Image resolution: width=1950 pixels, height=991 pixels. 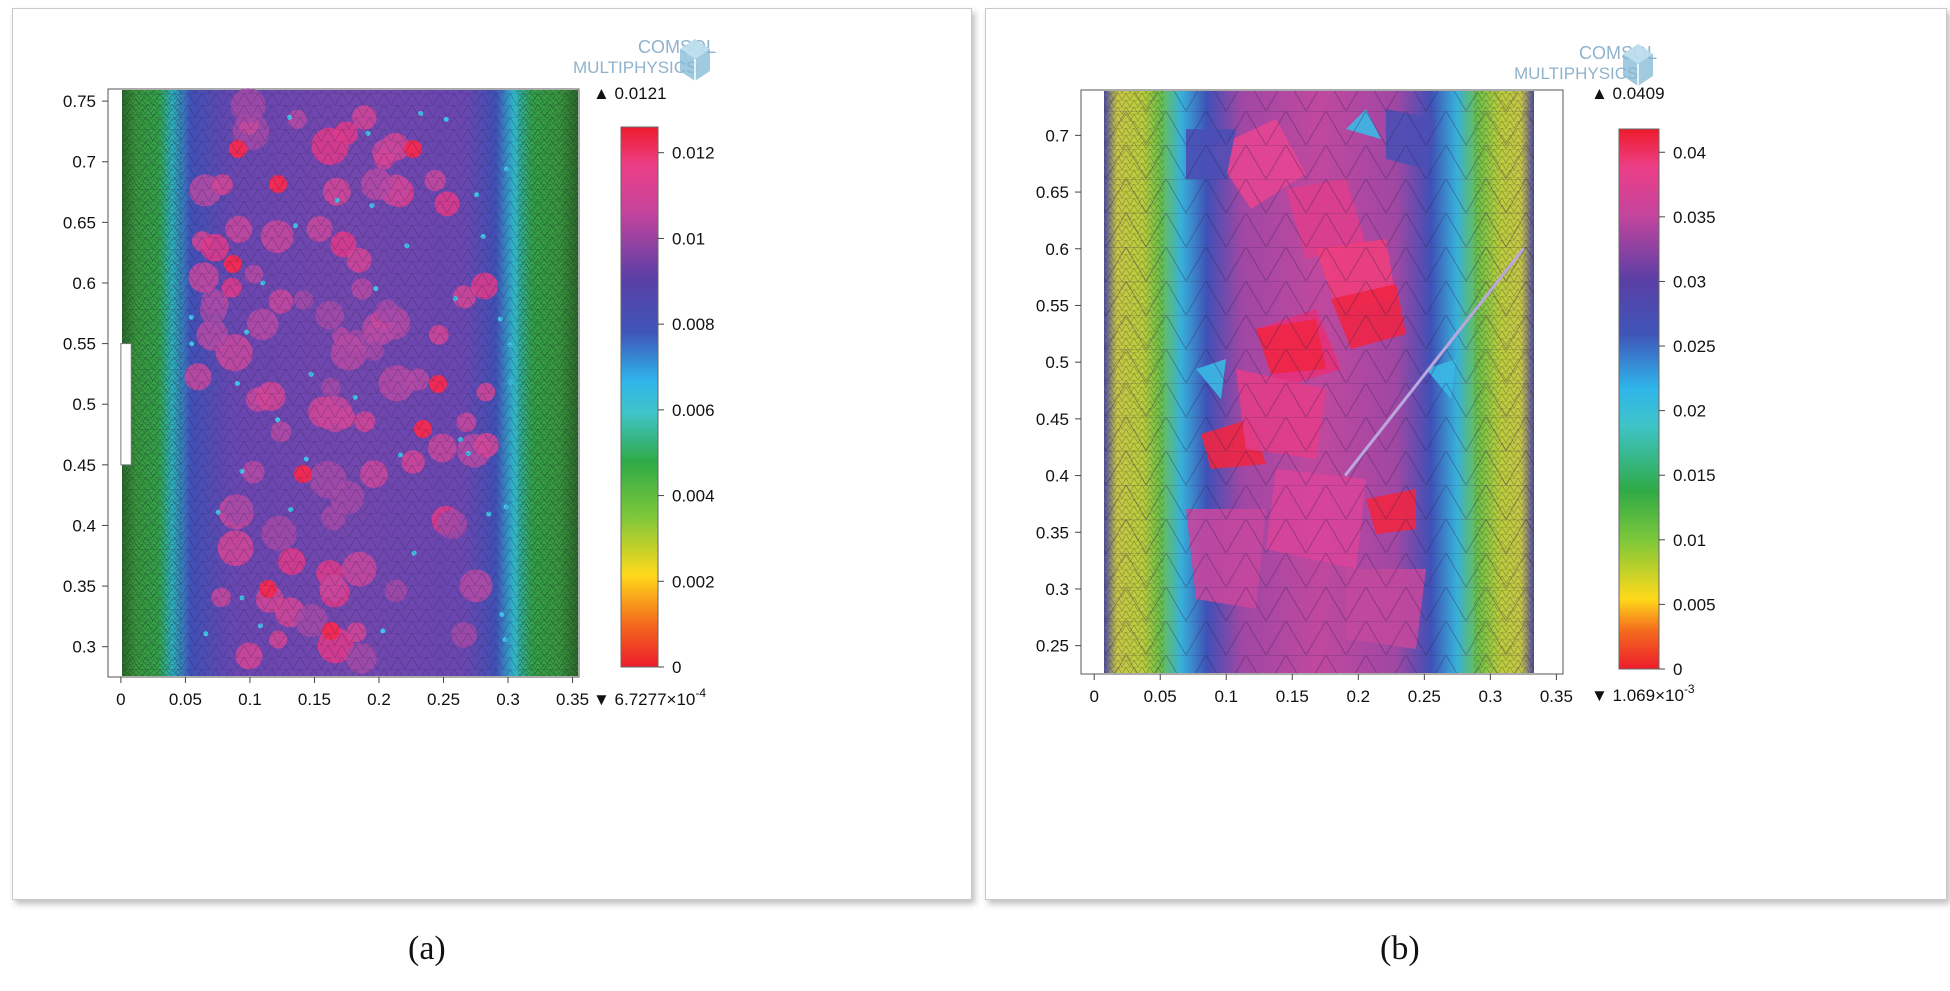 What do you see at coordinates (693, 496) in the screenshot?
I see `colorbar-tick-label: 0.004` at bounding box center [693, 496].